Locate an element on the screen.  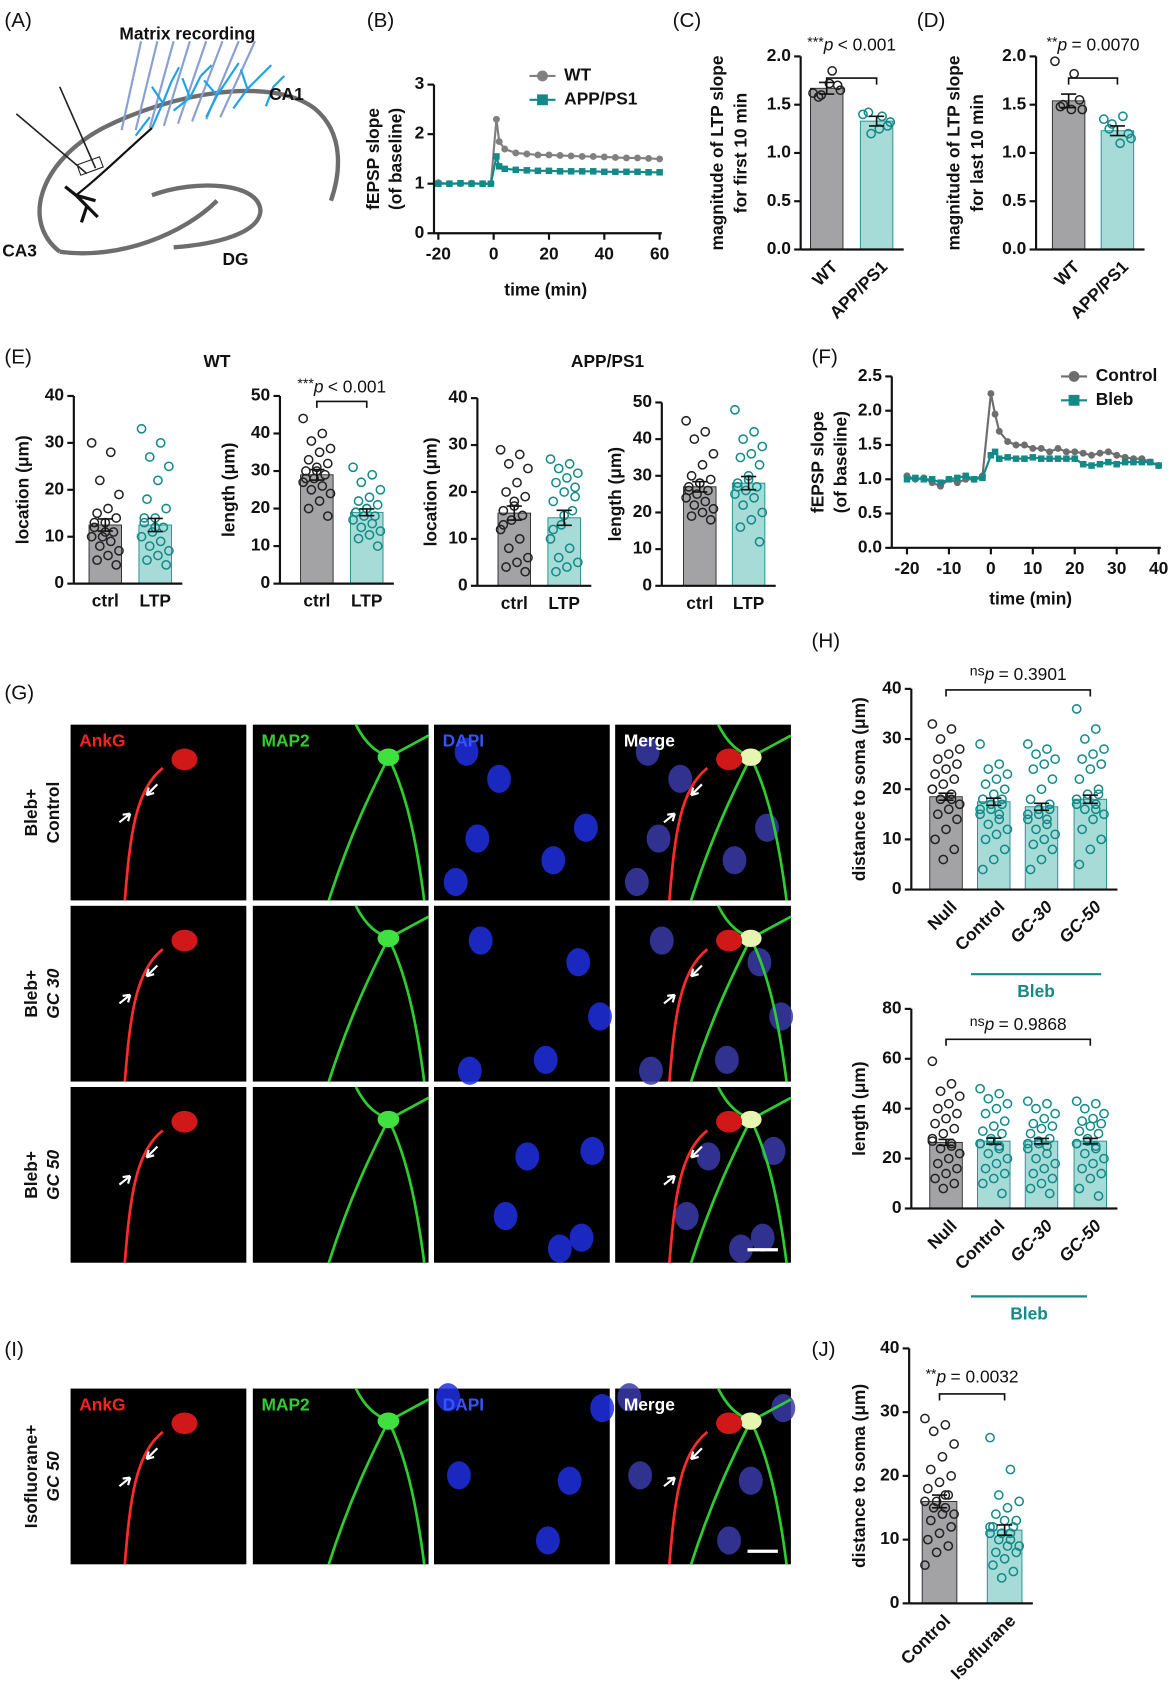
y-tick-label: 20 is located at coordinates (260, 507).